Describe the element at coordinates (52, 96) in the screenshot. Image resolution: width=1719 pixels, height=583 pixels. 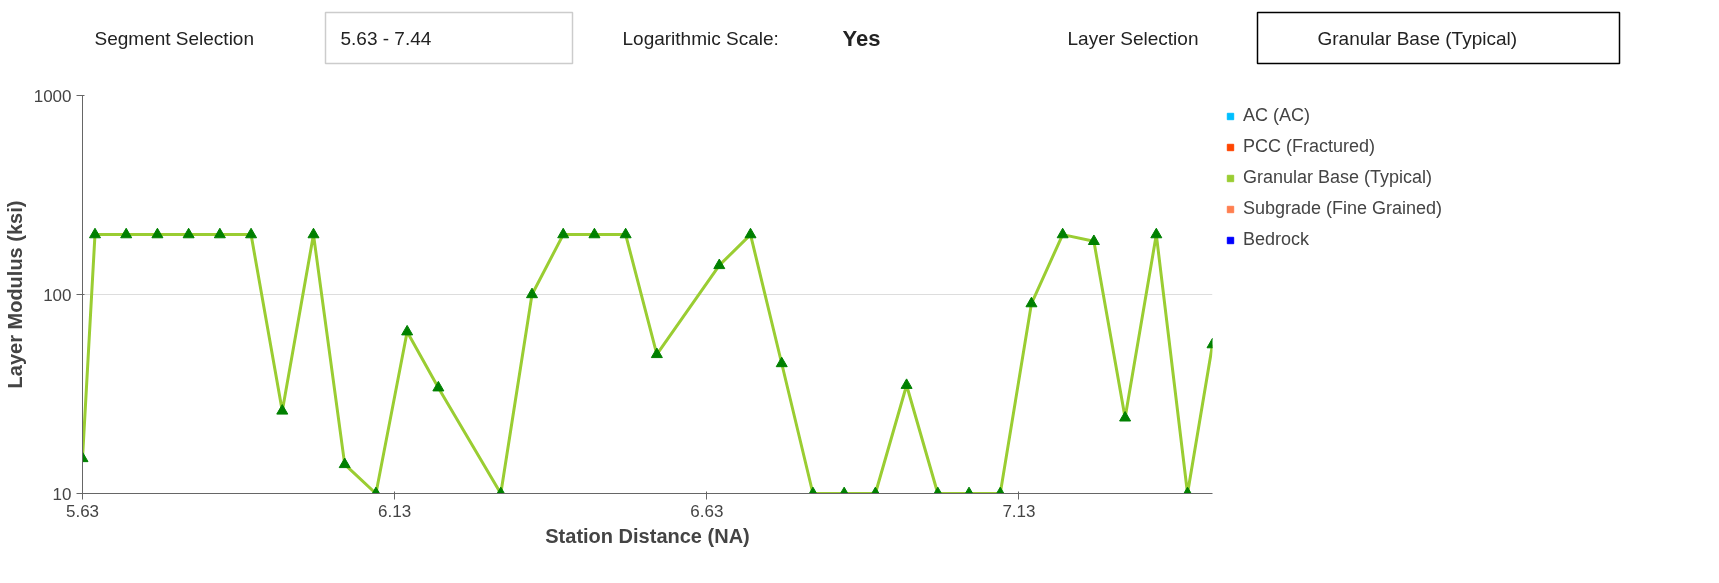
I see `y-tick-label: 1000` at that location.